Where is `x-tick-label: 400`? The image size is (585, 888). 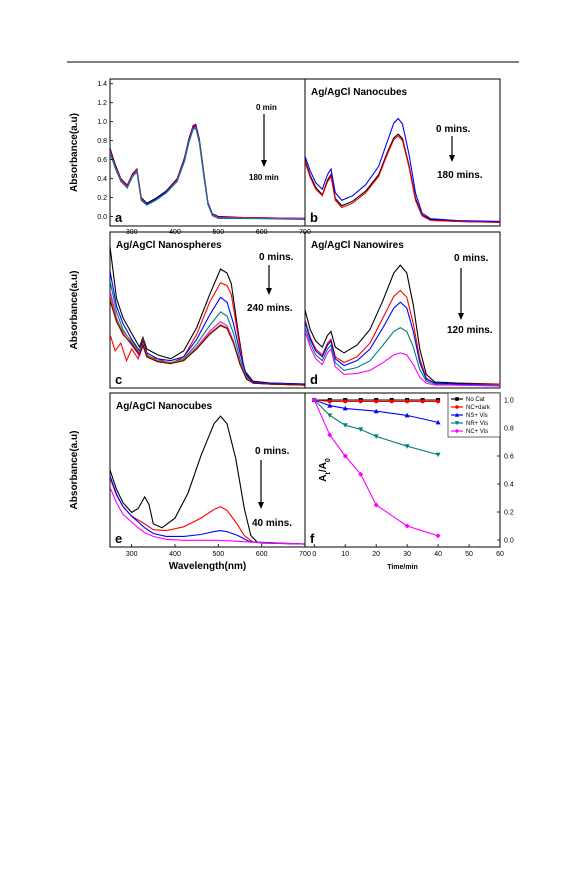
x-tick-label: 400 is located at coordinates (175, 554).